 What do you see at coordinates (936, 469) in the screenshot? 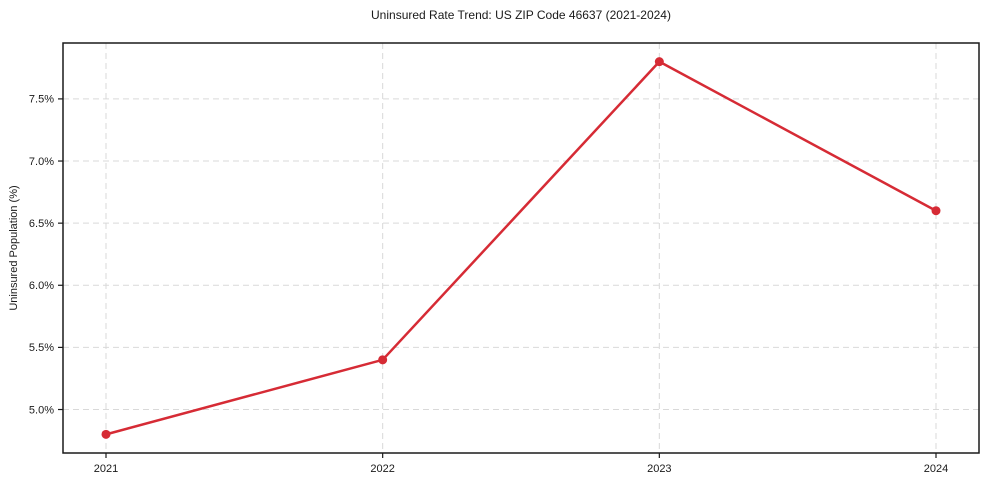
I see `x-tick-label: 2024` at bounding box center [936, 469].